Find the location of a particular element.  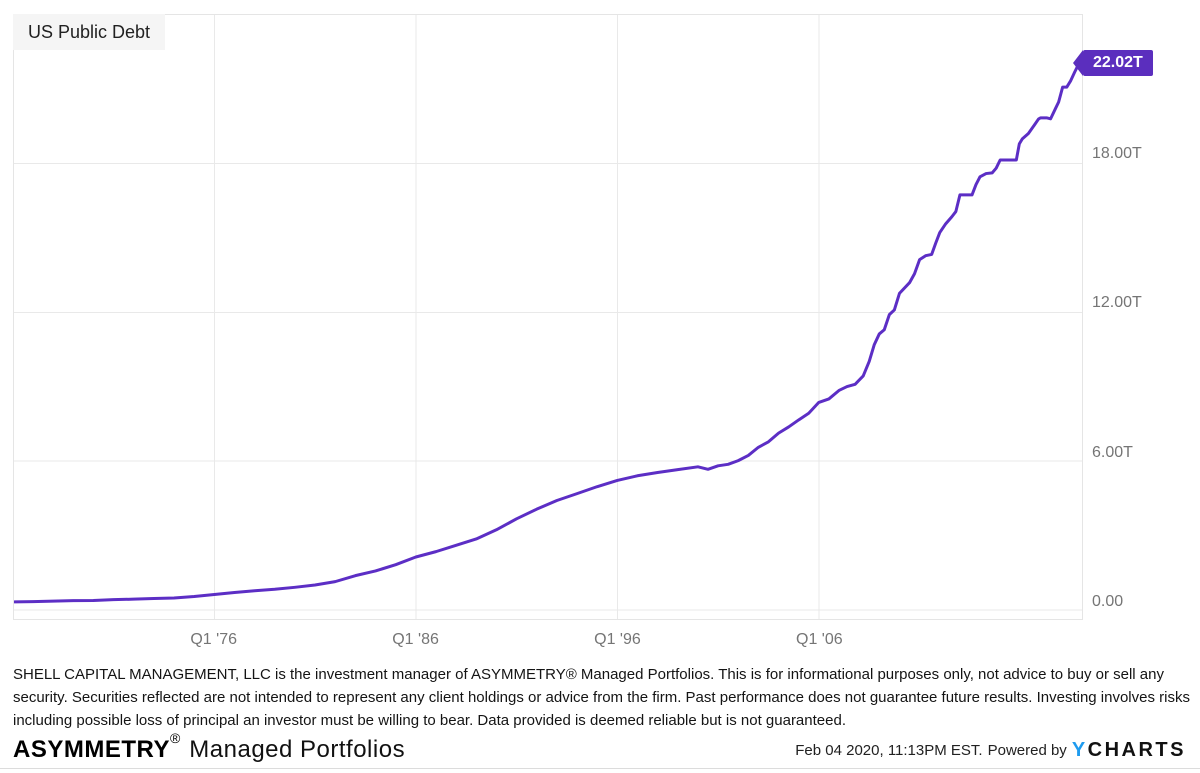

asymmetry-logo: ASYMMETRY® Managed Portfolios is located at coordinates (209, 747).